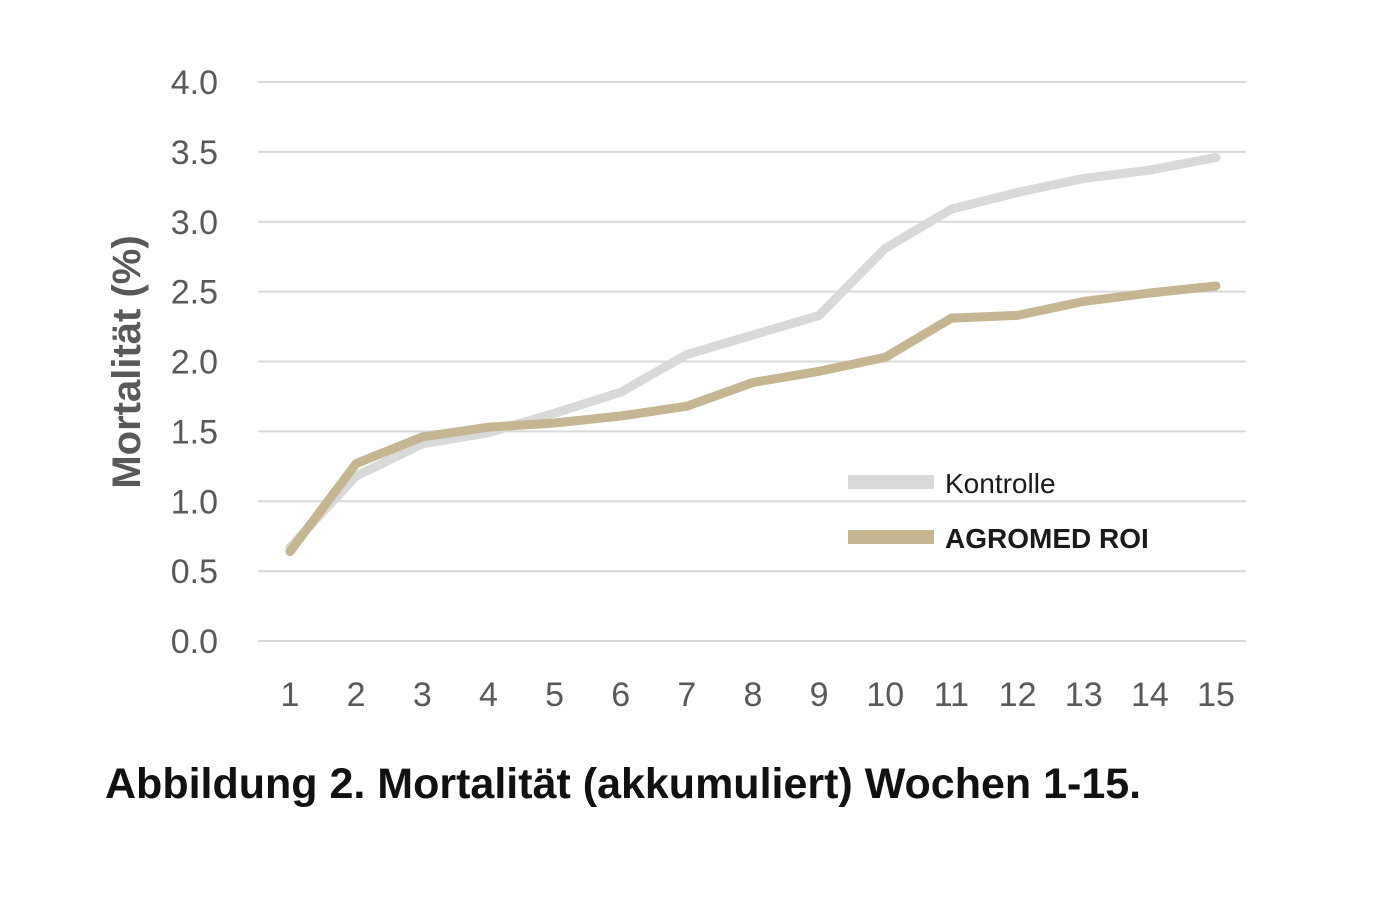 The image size is (1382, 899). What do you see at coordinates (488, 695) in the screenshot?
I see `x-tick-label: 4` at bounding box center [488, 695].